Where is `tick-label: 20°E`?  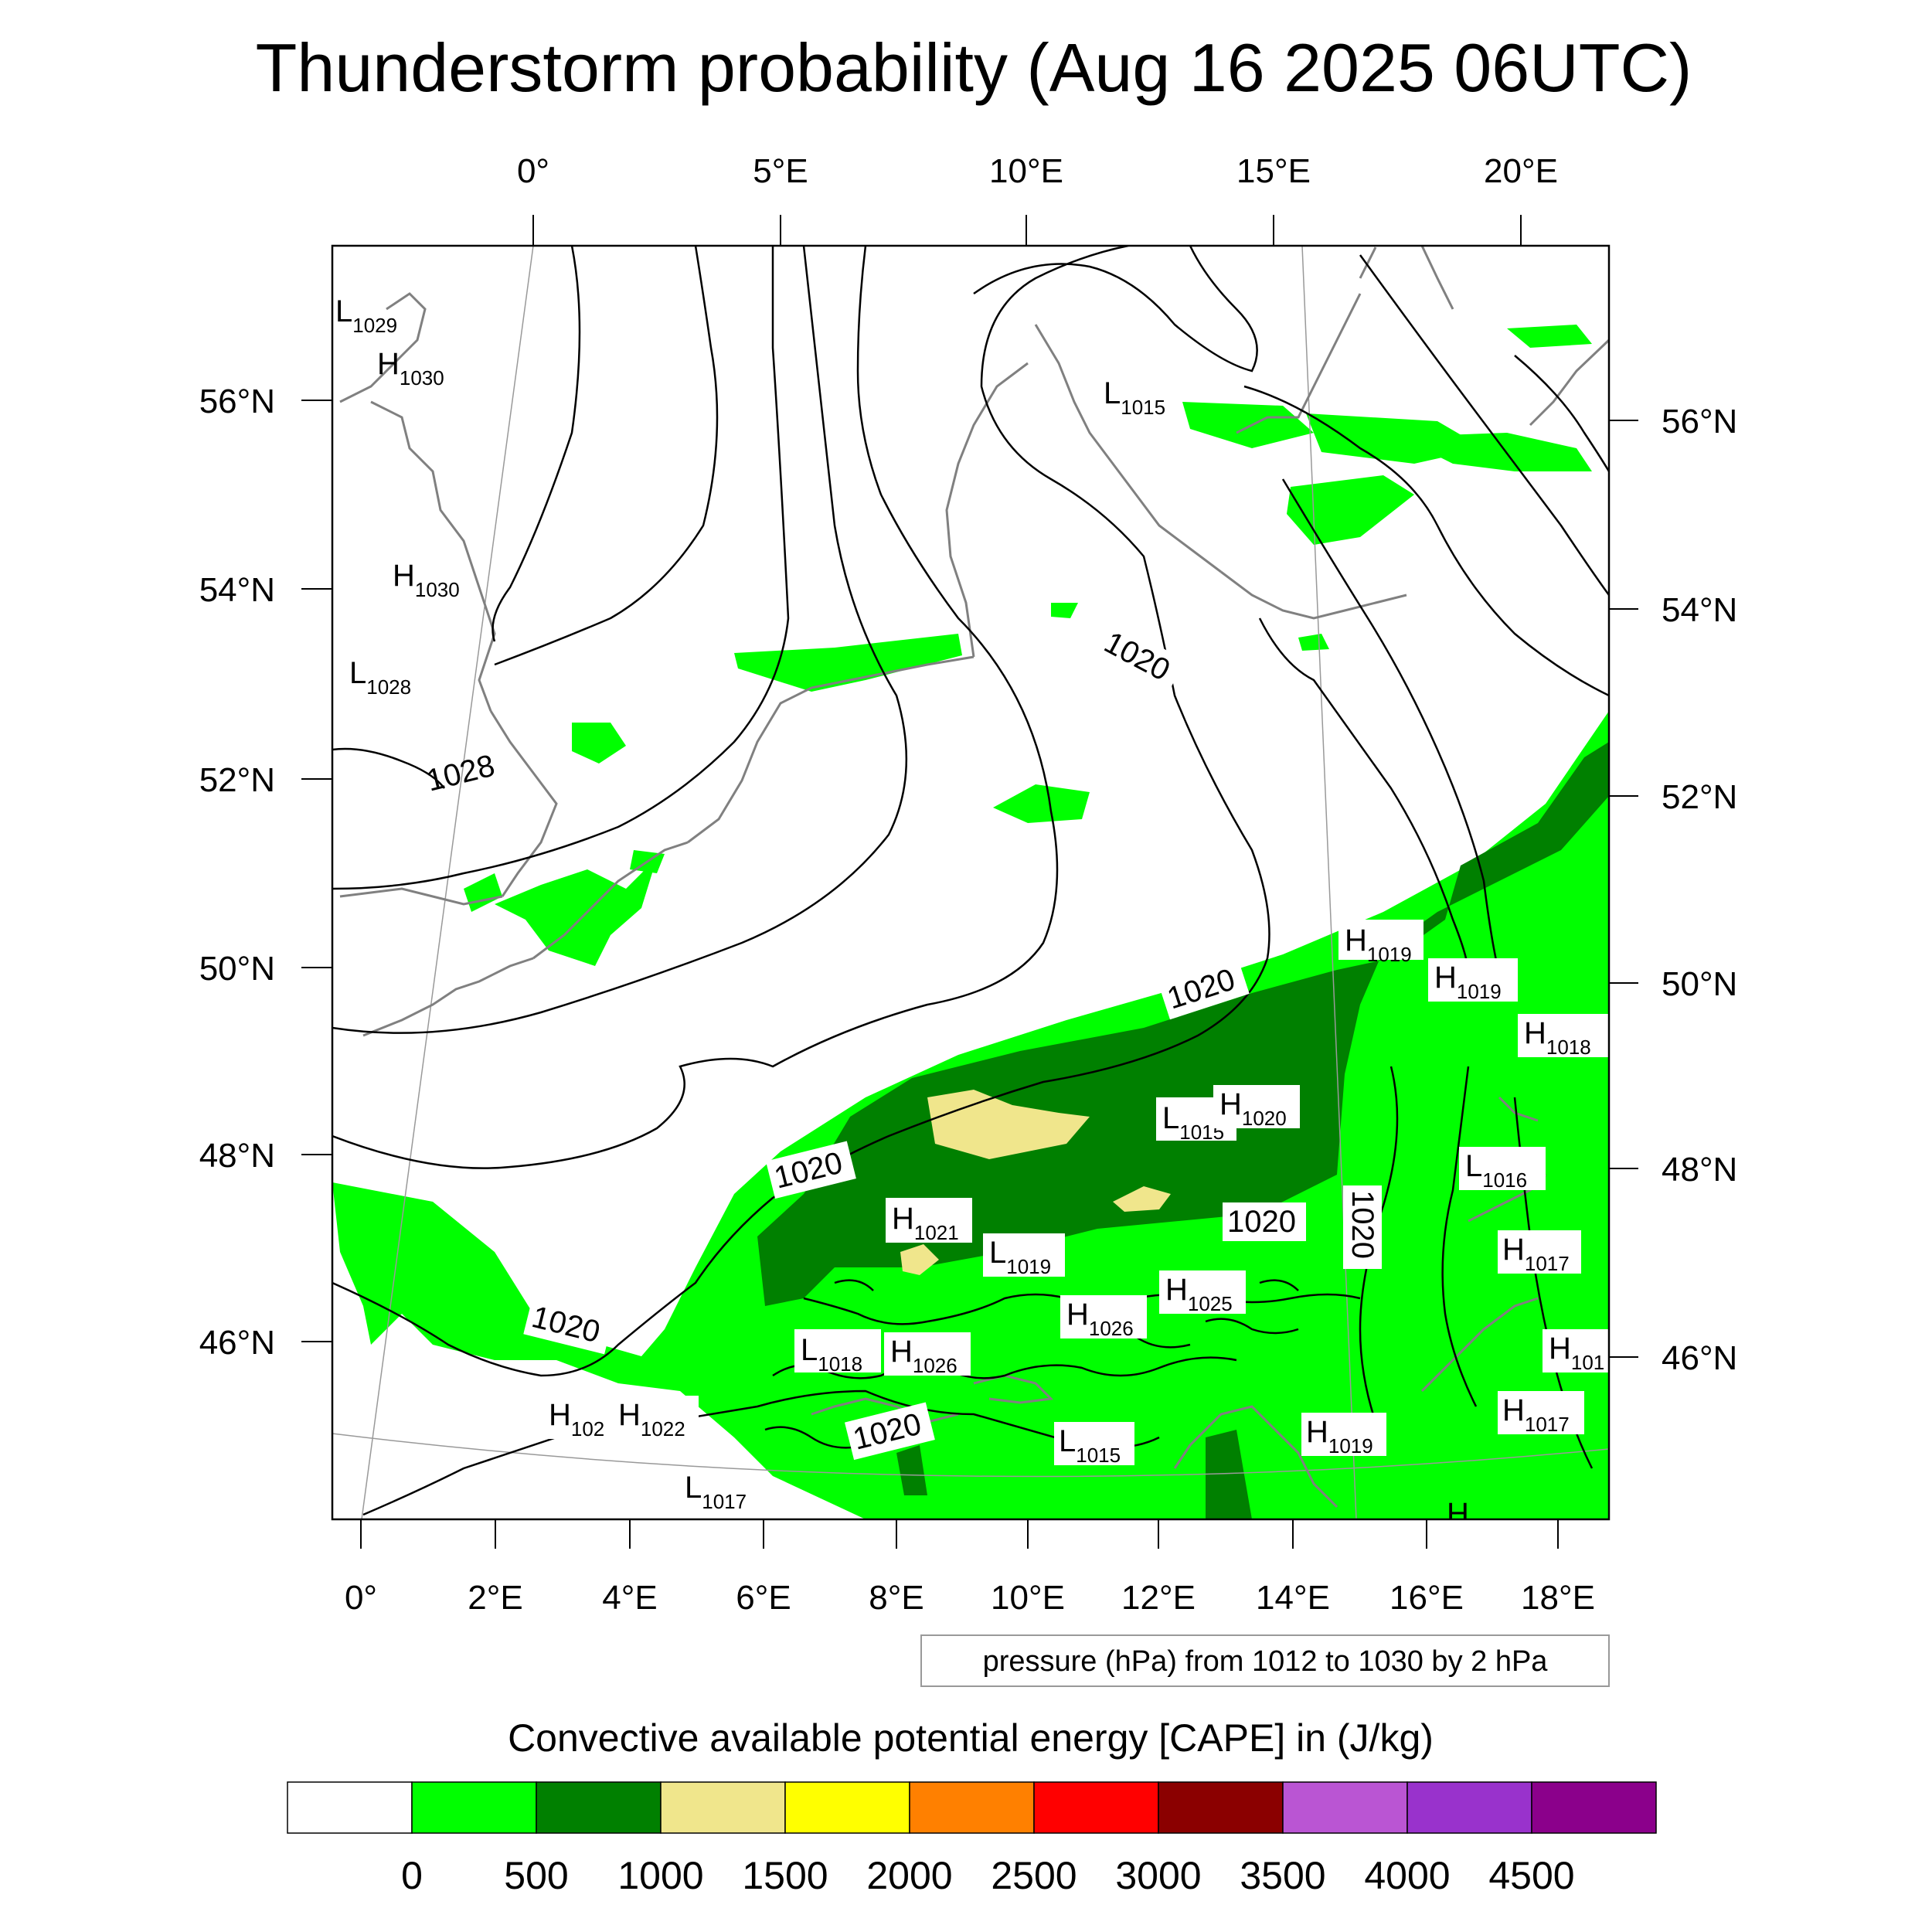
tick-label: 20°E is located at coordinates (1521, 171).